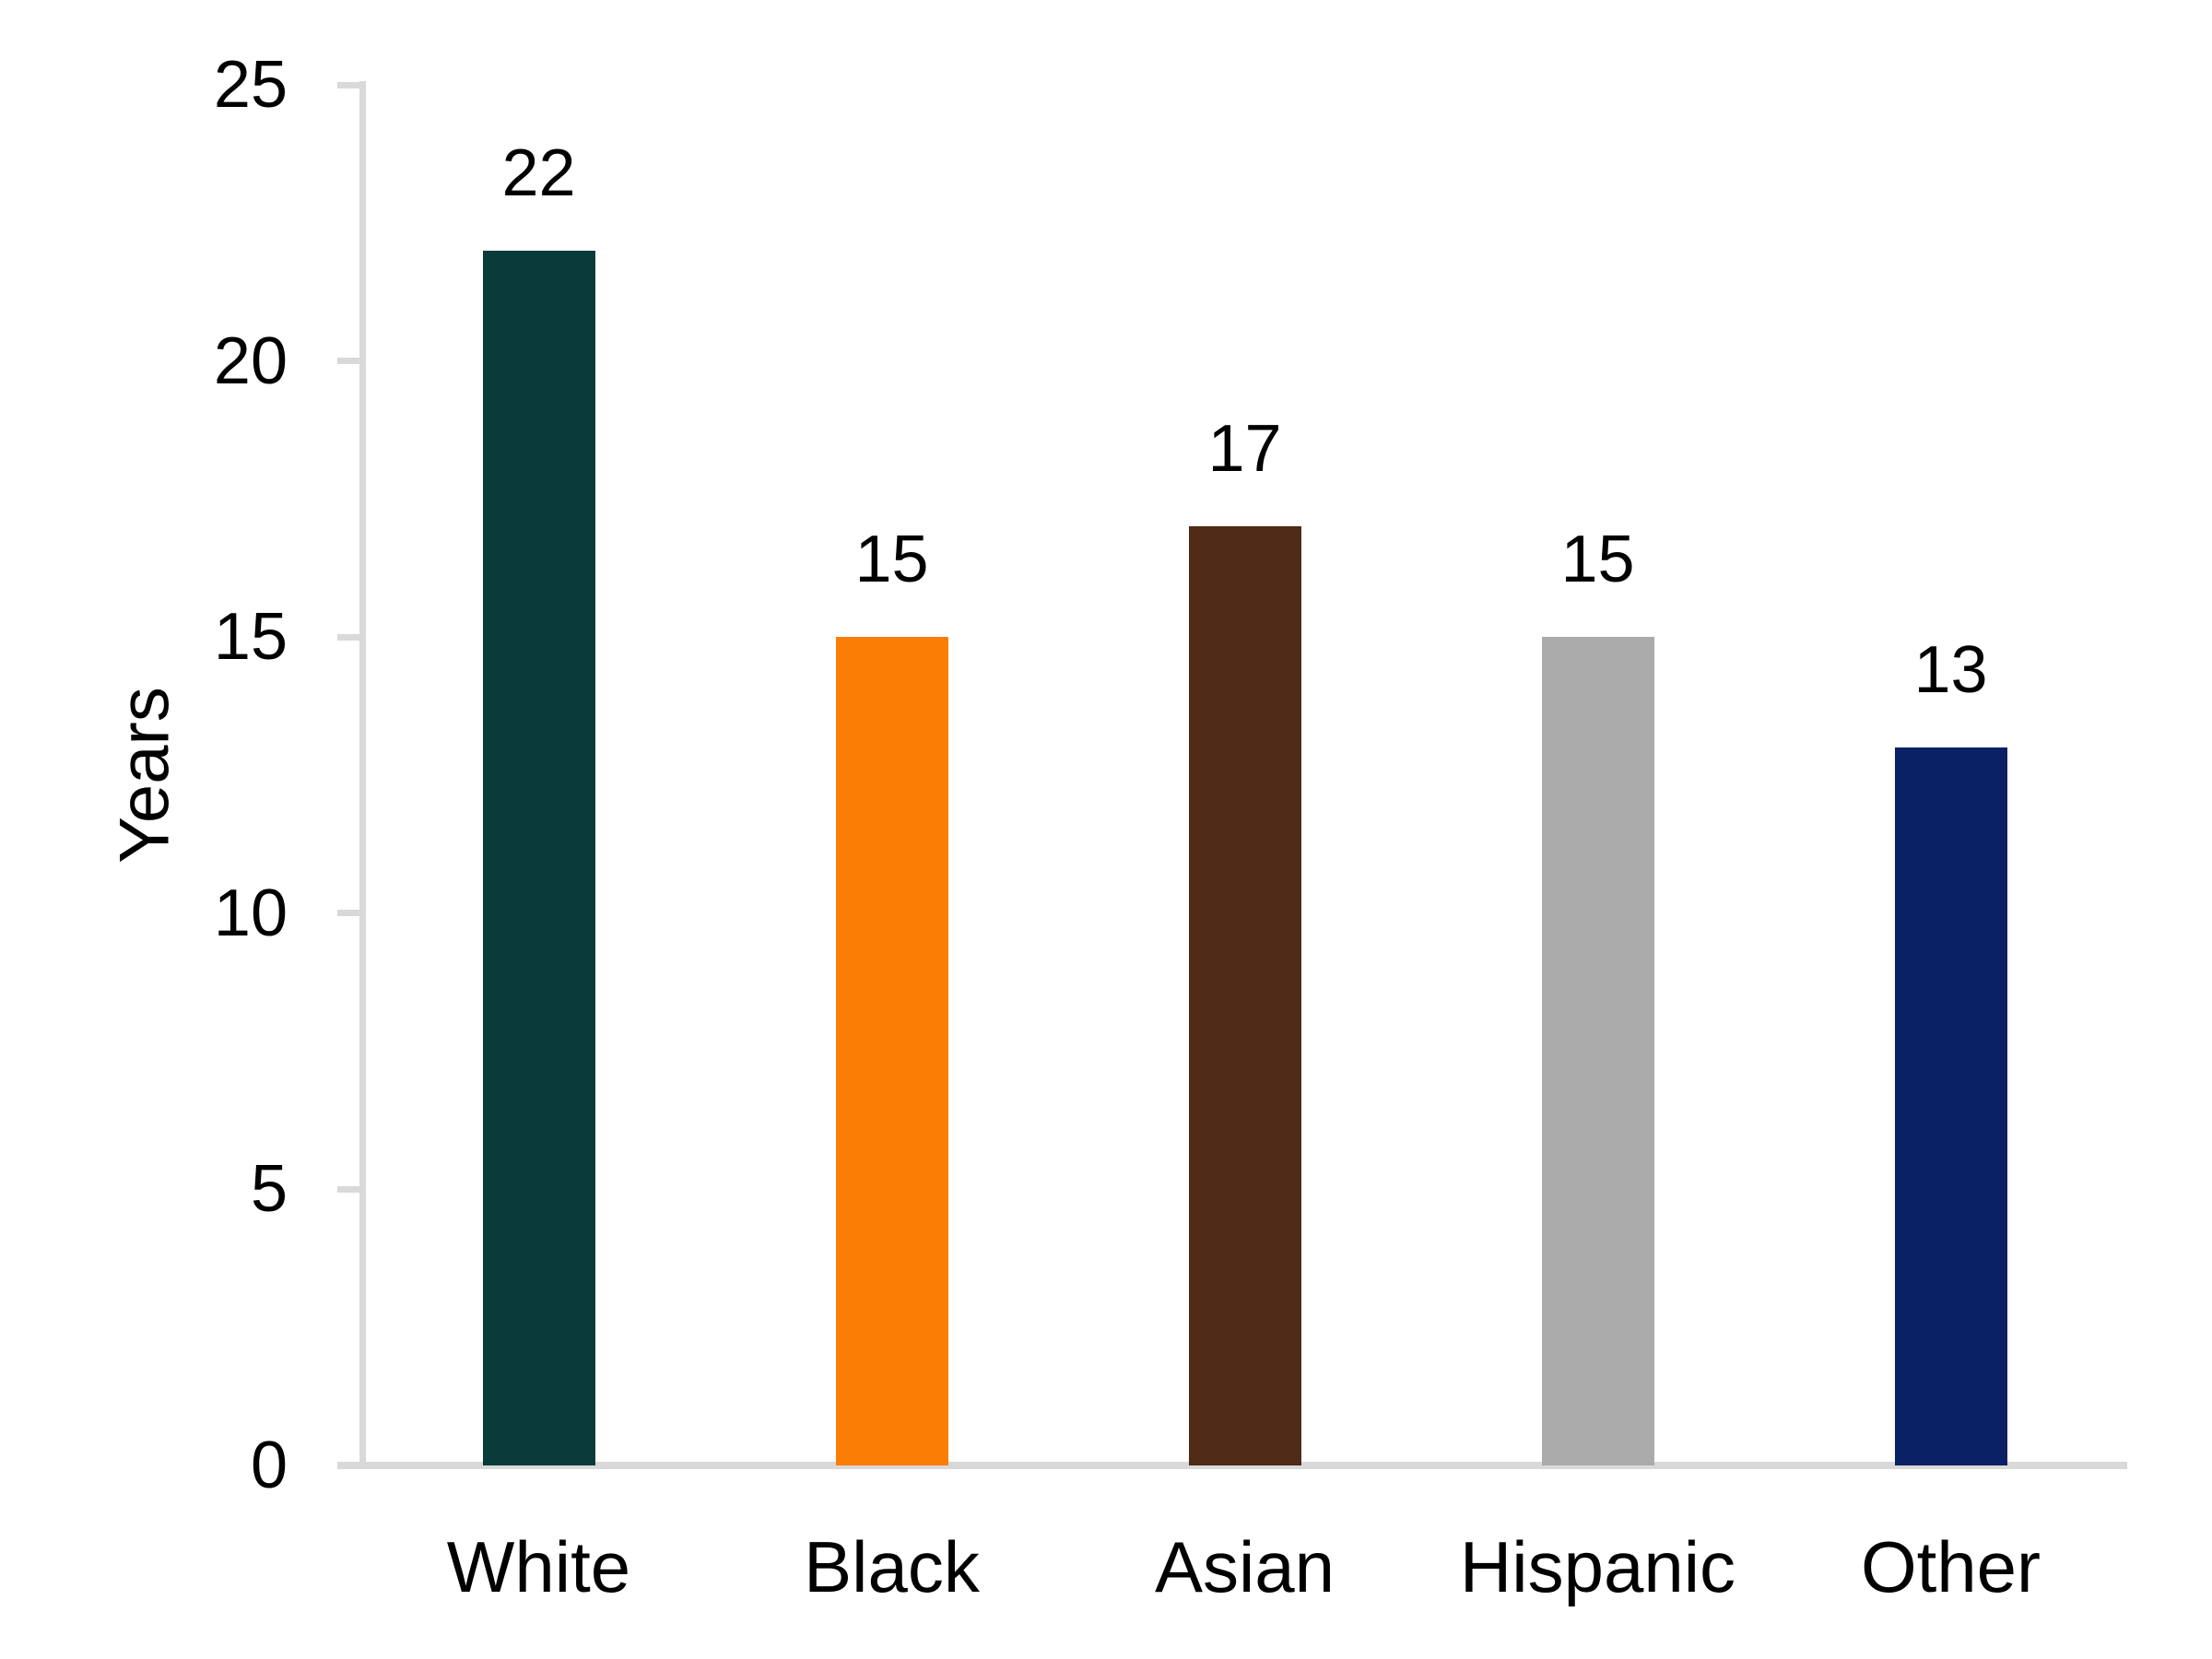 Image resolution: width=2212 pixels, height=1659 pixels. I want to click on bar-value-label: 13, so click(1950, 670).